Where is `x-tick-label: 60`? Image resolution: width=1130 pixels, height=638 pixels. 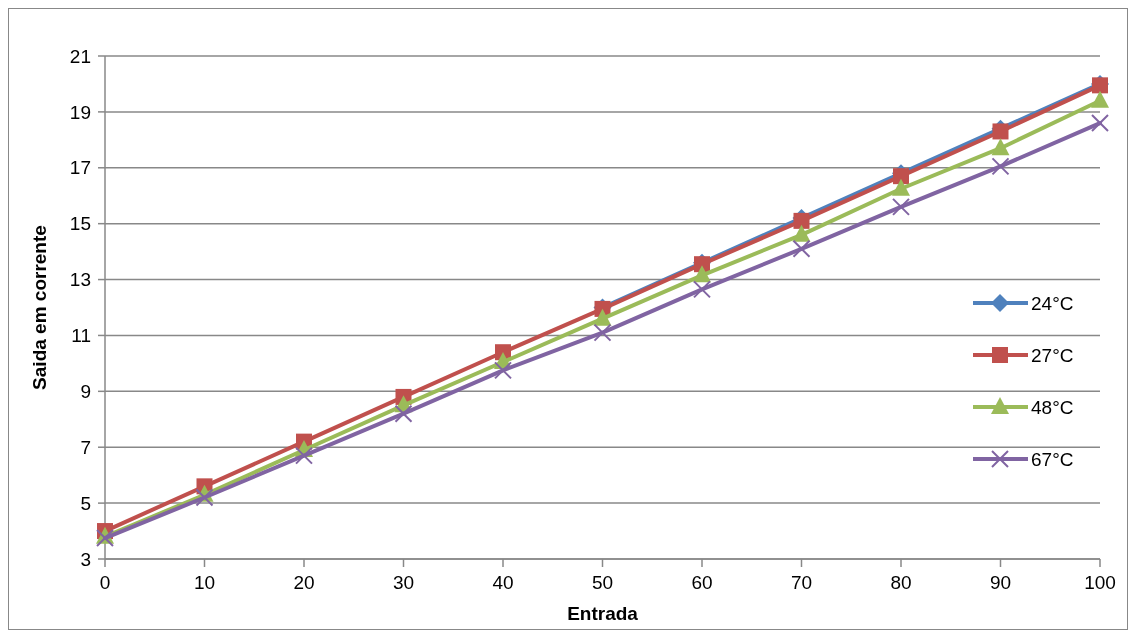 x-tick-label: 60 is located at coordinates (702, 582).